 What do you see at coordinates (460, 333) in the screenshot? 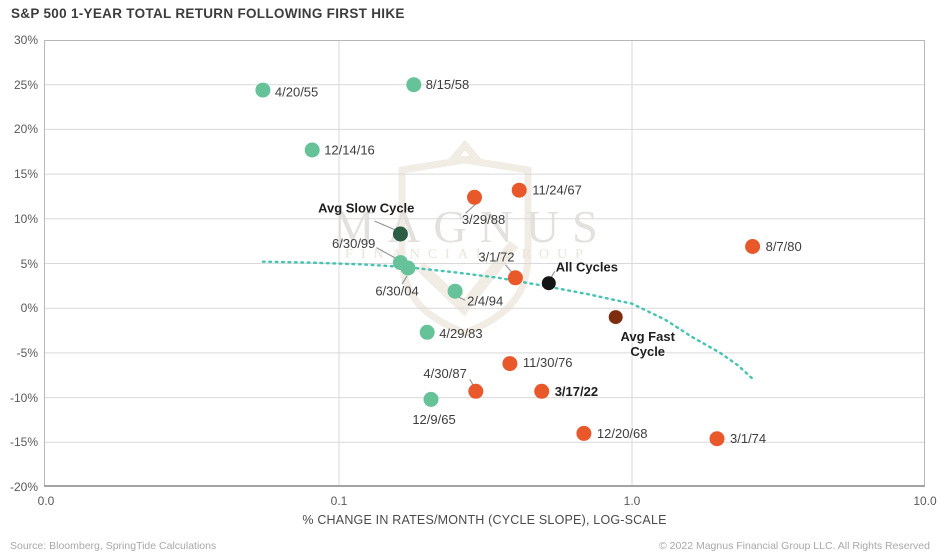
I see `point-label-4-29-83: 4/29/83` at bounding box center [460, 333].